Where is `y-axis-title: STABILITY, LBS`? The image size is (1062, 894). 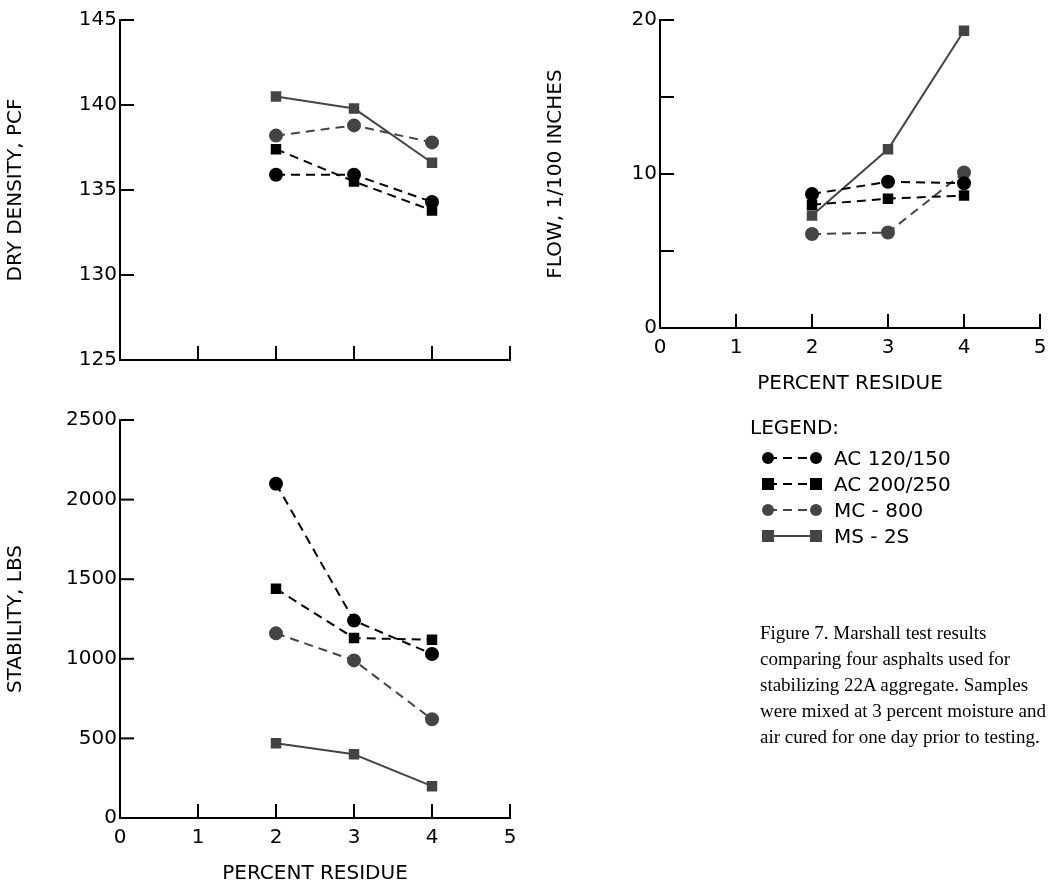 y-axis-title: STABILITY, LBS is located at coordinates (14, 619).